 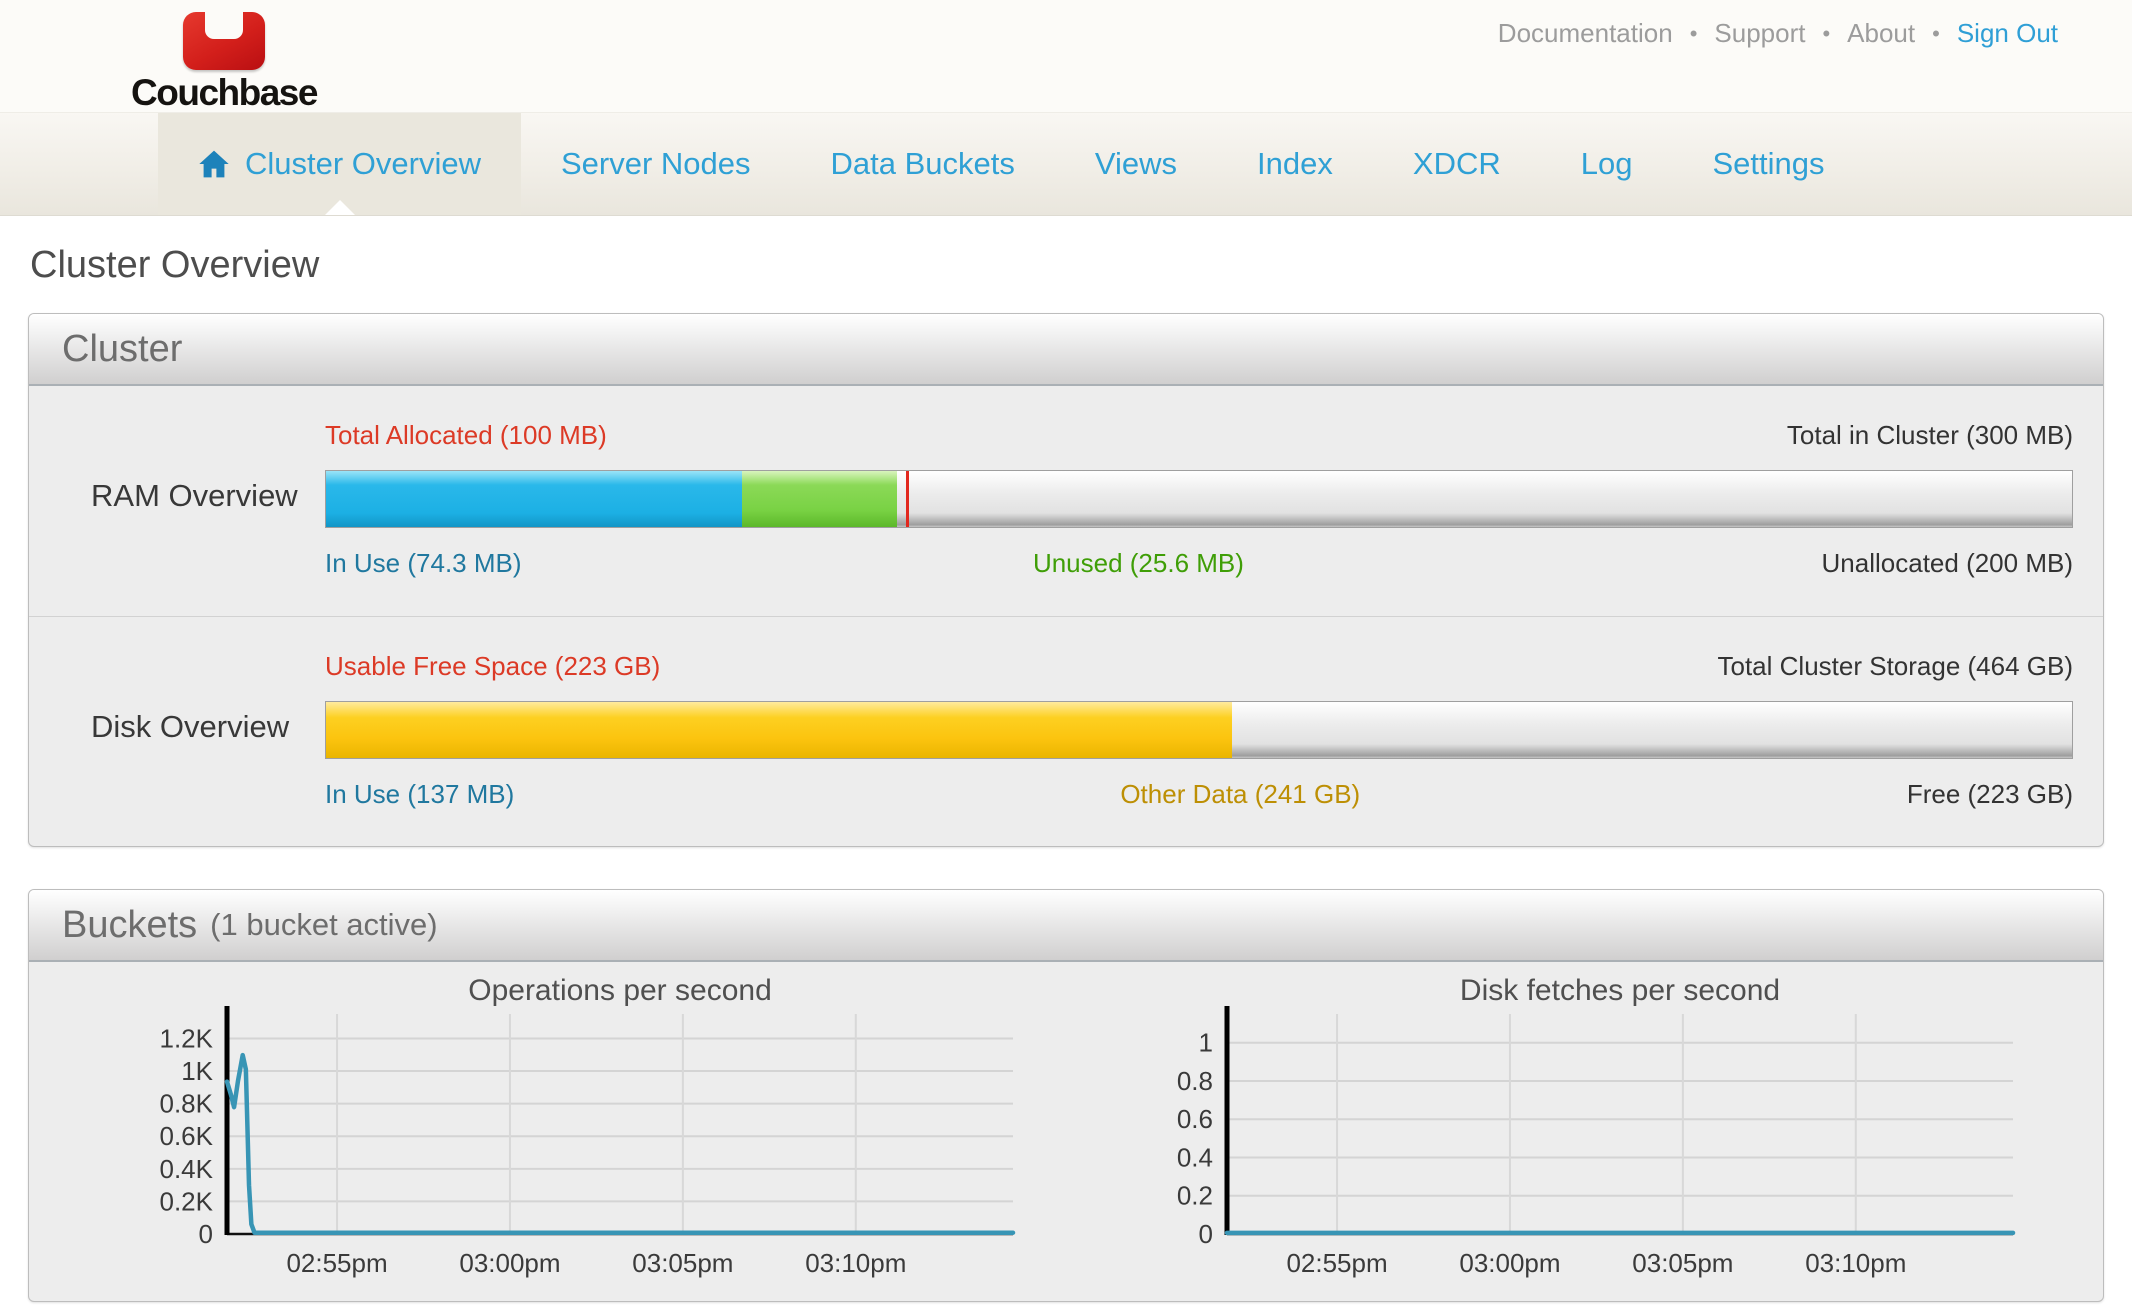 I want to click on nav-item-label: Data Buckets, so click(x=922, y=163).